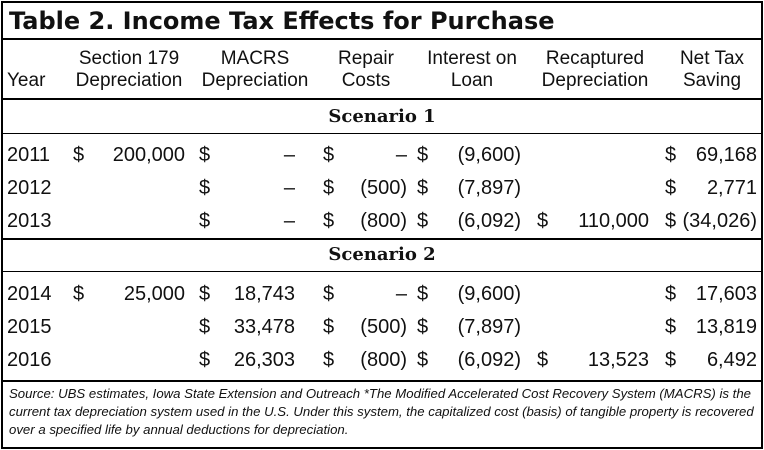 This screenshot has width=764, height=450. I want to click on table-row: 2011 $200,000 $ – $ – $ (9,600) $69,168, so click(382, 155).